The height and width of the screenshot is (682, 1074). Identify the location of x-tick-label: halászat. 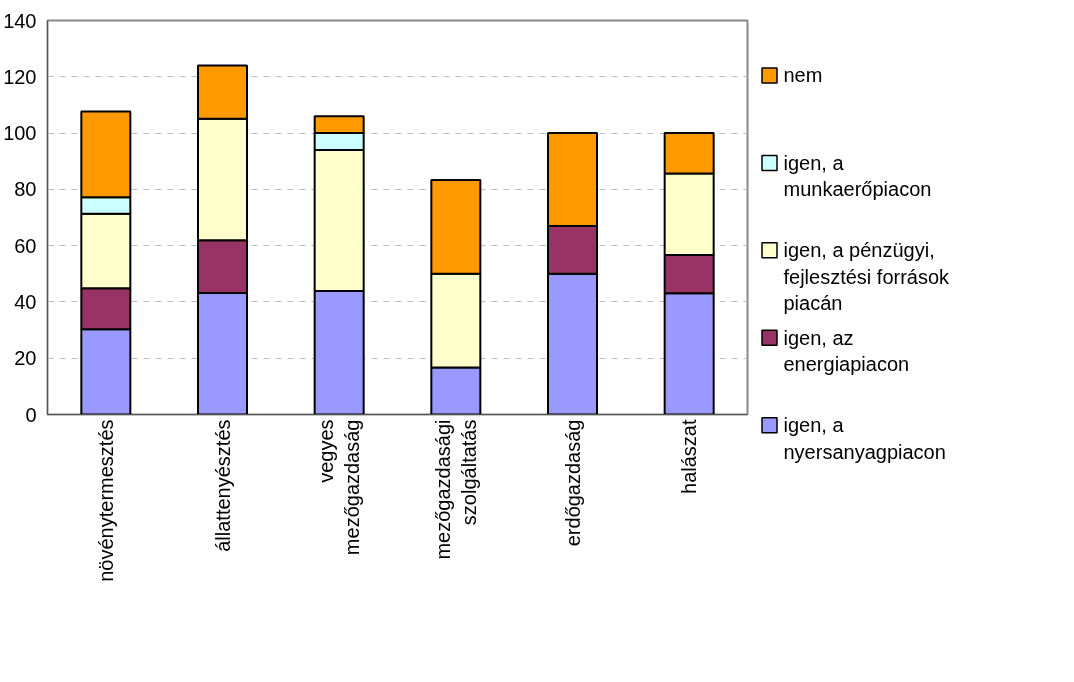
(689, 456).